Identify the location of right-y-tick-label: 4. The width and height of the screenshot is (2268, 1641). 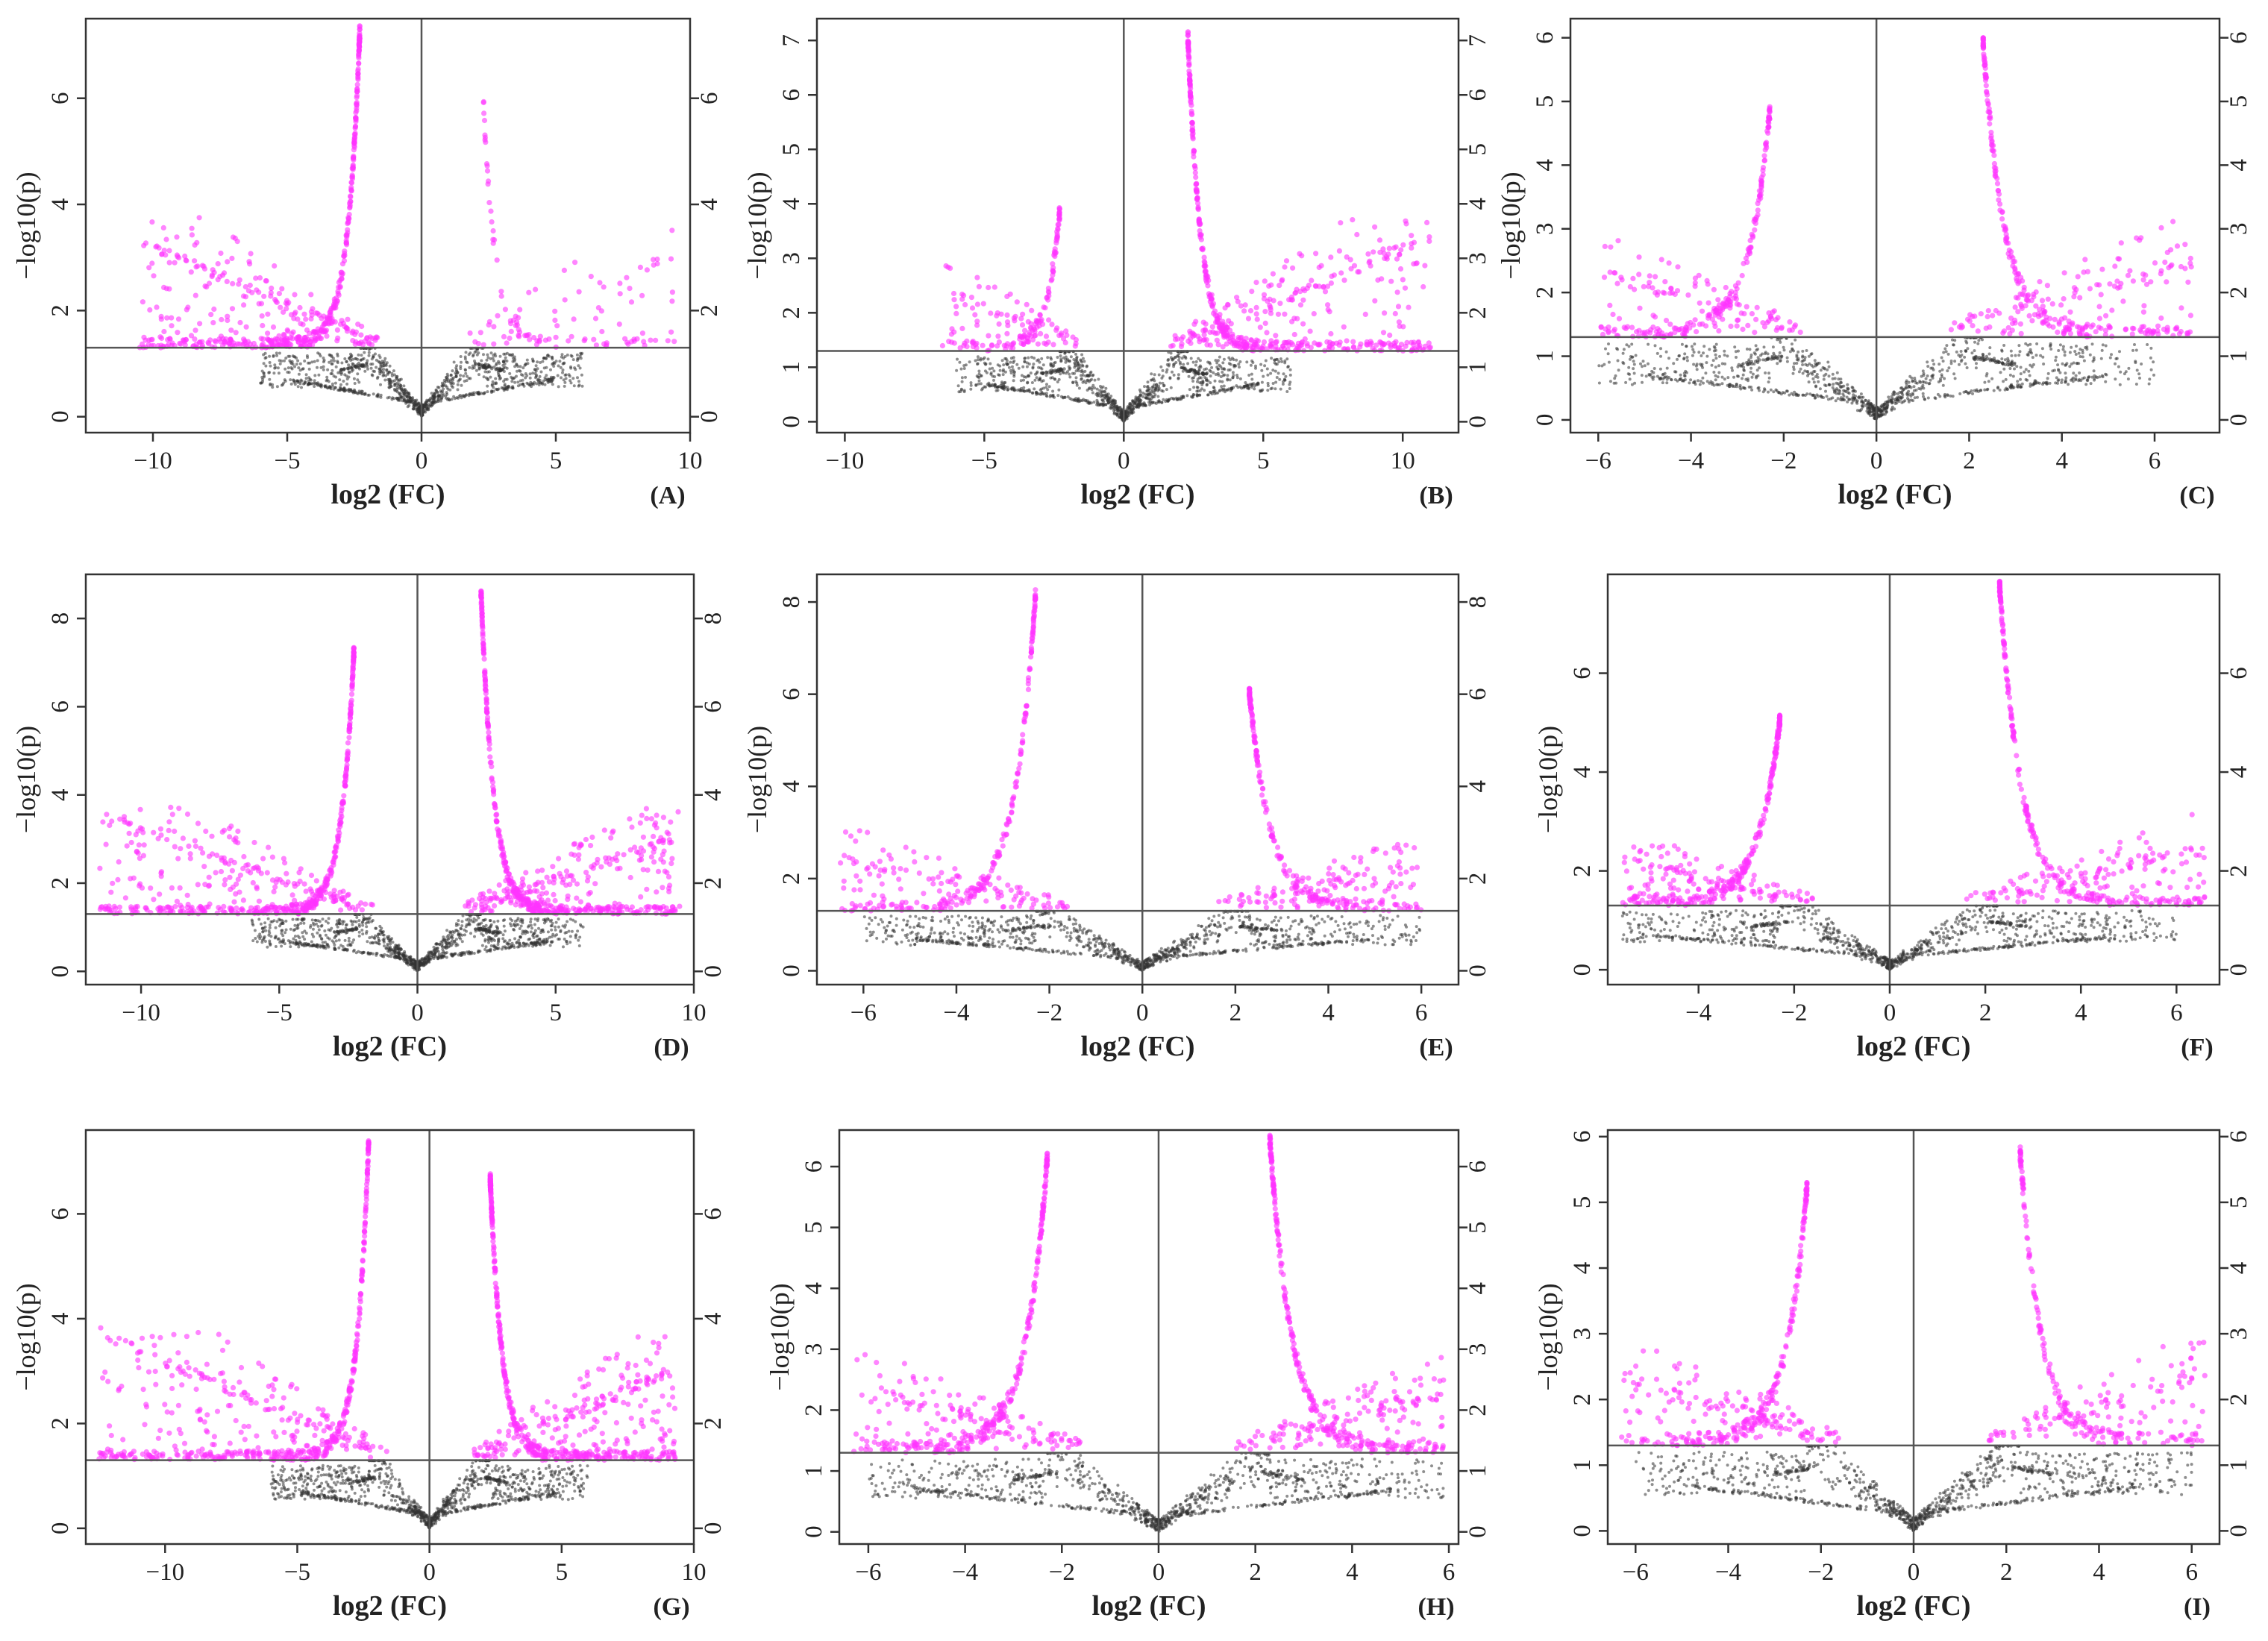
(709, 204).